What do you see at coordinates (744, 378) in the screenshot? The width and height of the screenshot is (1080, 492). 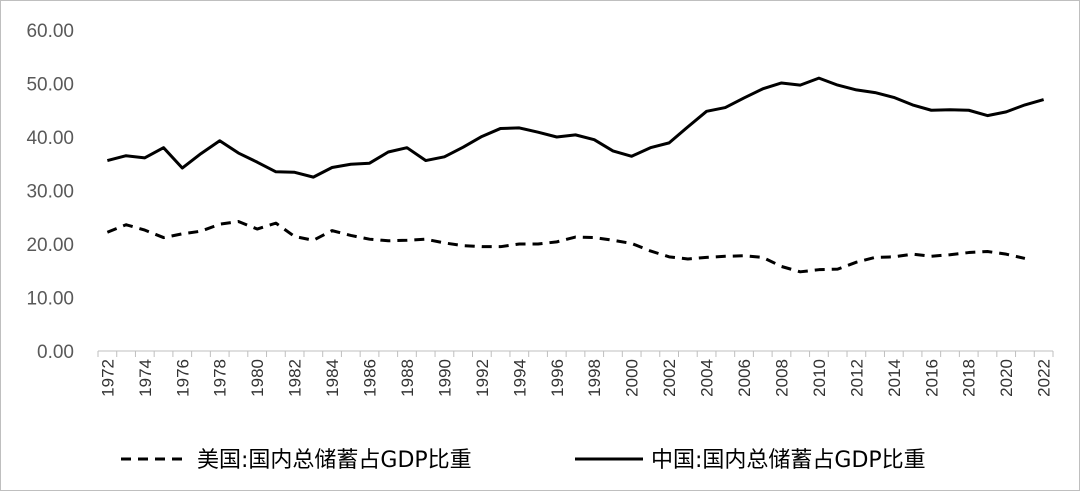 I see `x-tick-label: 2006` at bounding box center [744, 378].